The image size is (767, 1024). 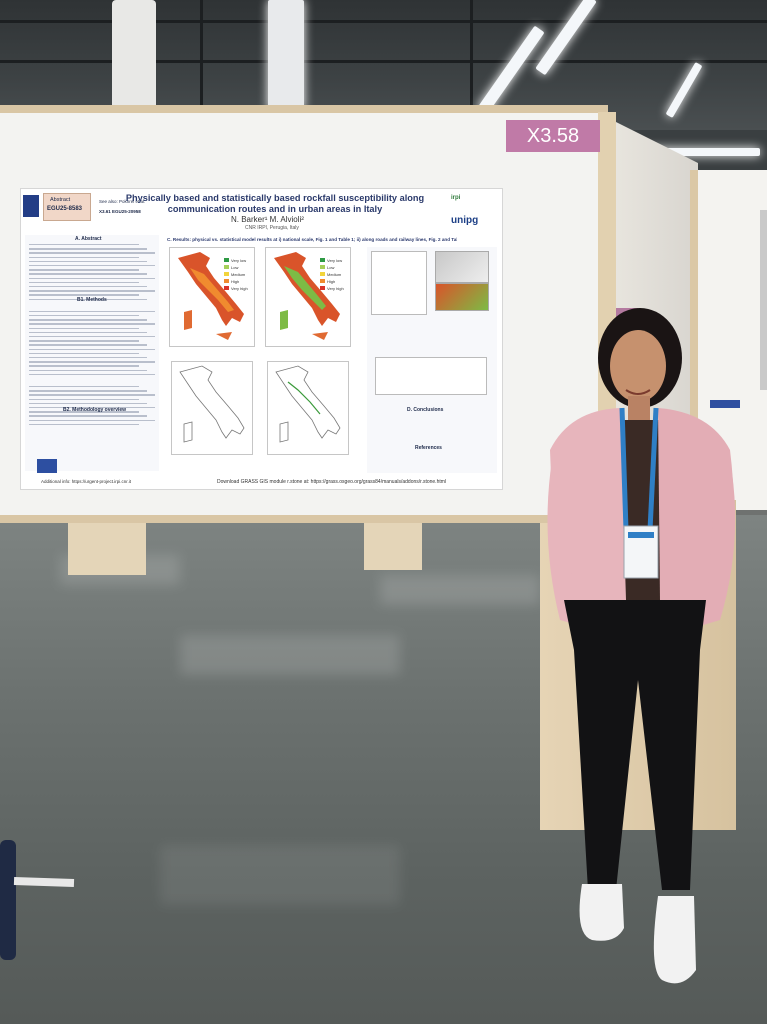 What do you see at coordinates (8, 900) in the screenshot?
I see `bag` at bounding box center [8, 900].